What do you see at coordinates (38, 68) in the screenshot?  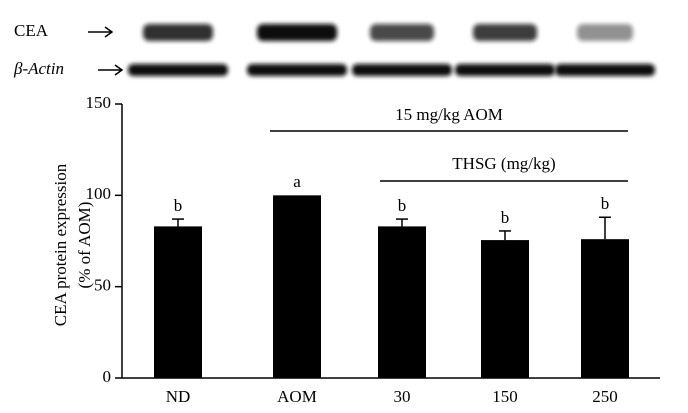 I see `blot-label: β-Actin` at bounding box center [38, 68].